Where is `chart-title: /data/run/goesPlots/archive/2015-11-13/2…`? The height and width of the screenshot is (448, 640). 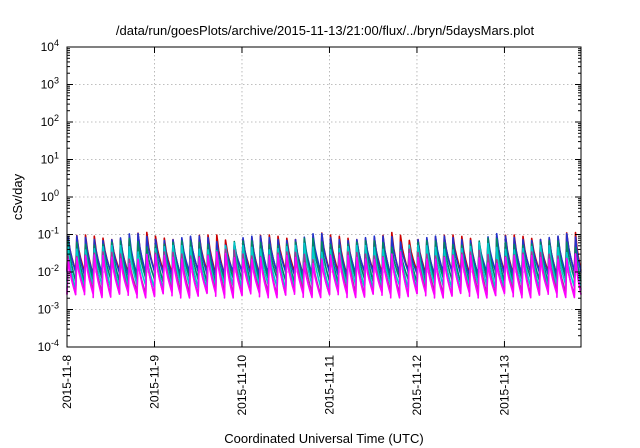 chart-title: /data/run/goesPlots/archive/2015-11-13/2… is located at coordinates (325, 30).